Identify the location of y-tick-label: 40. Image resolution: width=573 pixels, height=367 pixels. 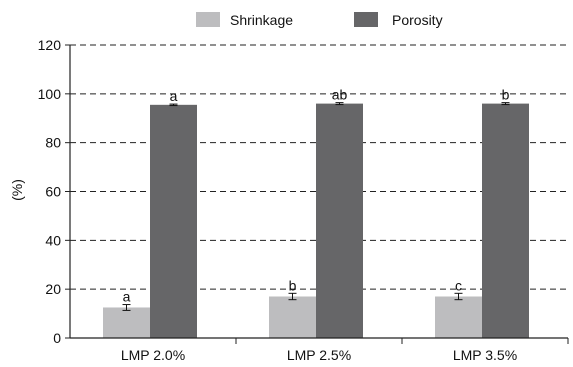
(53, 240).